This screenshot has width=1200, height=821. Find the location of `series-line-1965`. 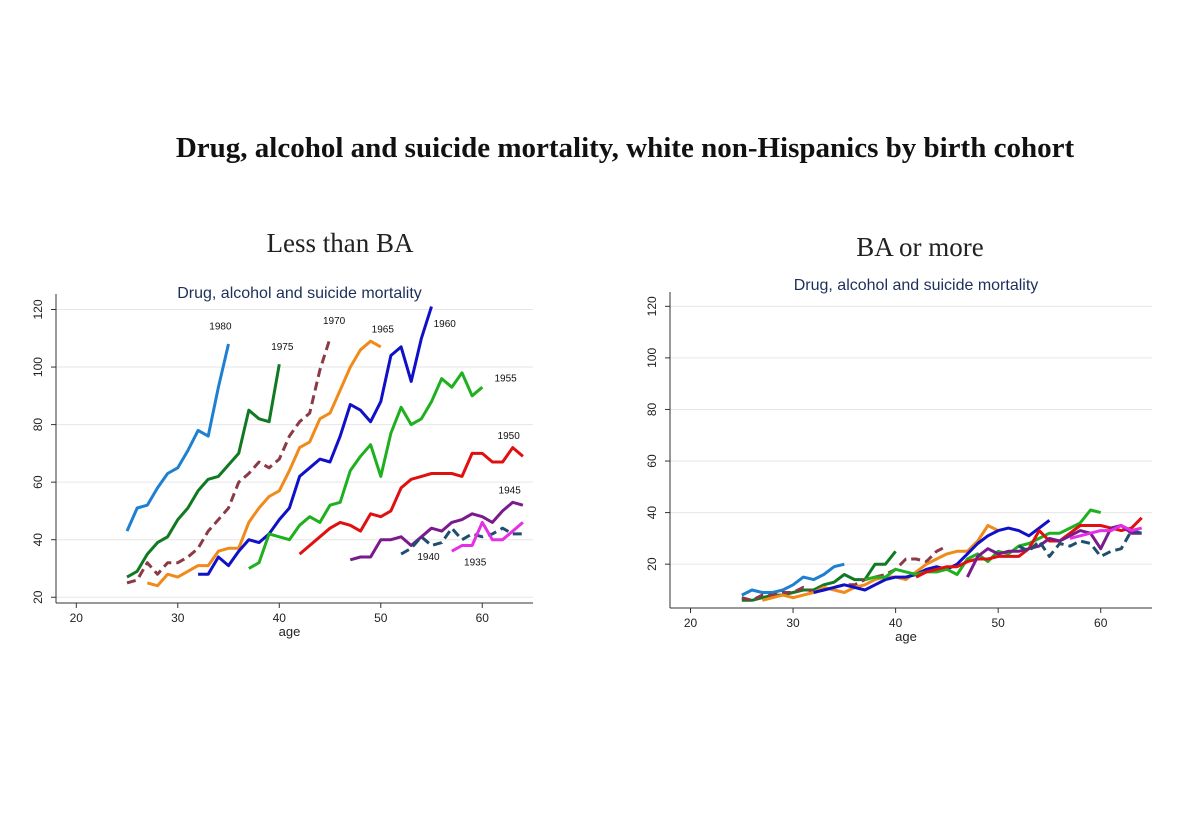

series-line-1965 is located at coordinates (264, 463).